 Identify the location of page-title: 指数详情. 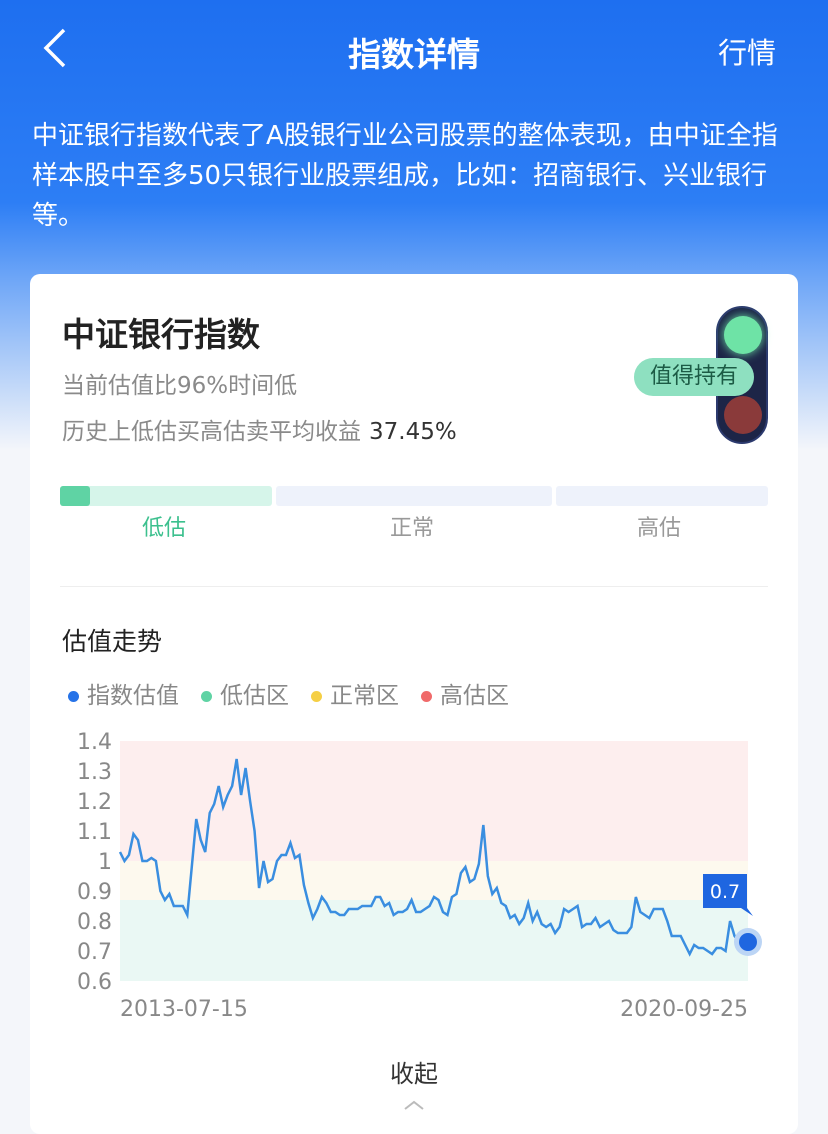
(414, 54).